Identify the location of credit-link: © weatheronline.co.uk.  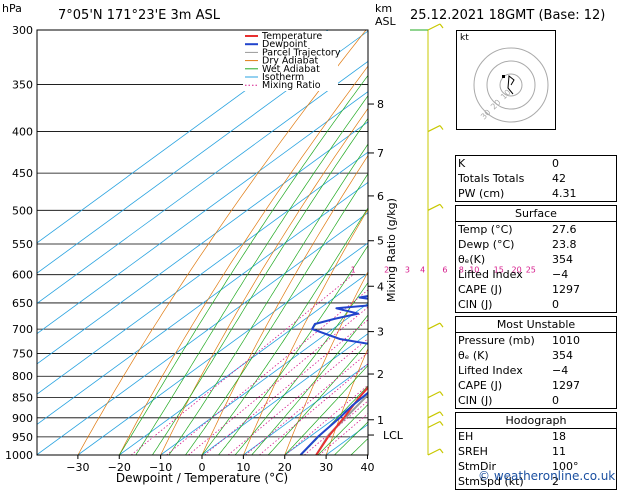
(546, 476).